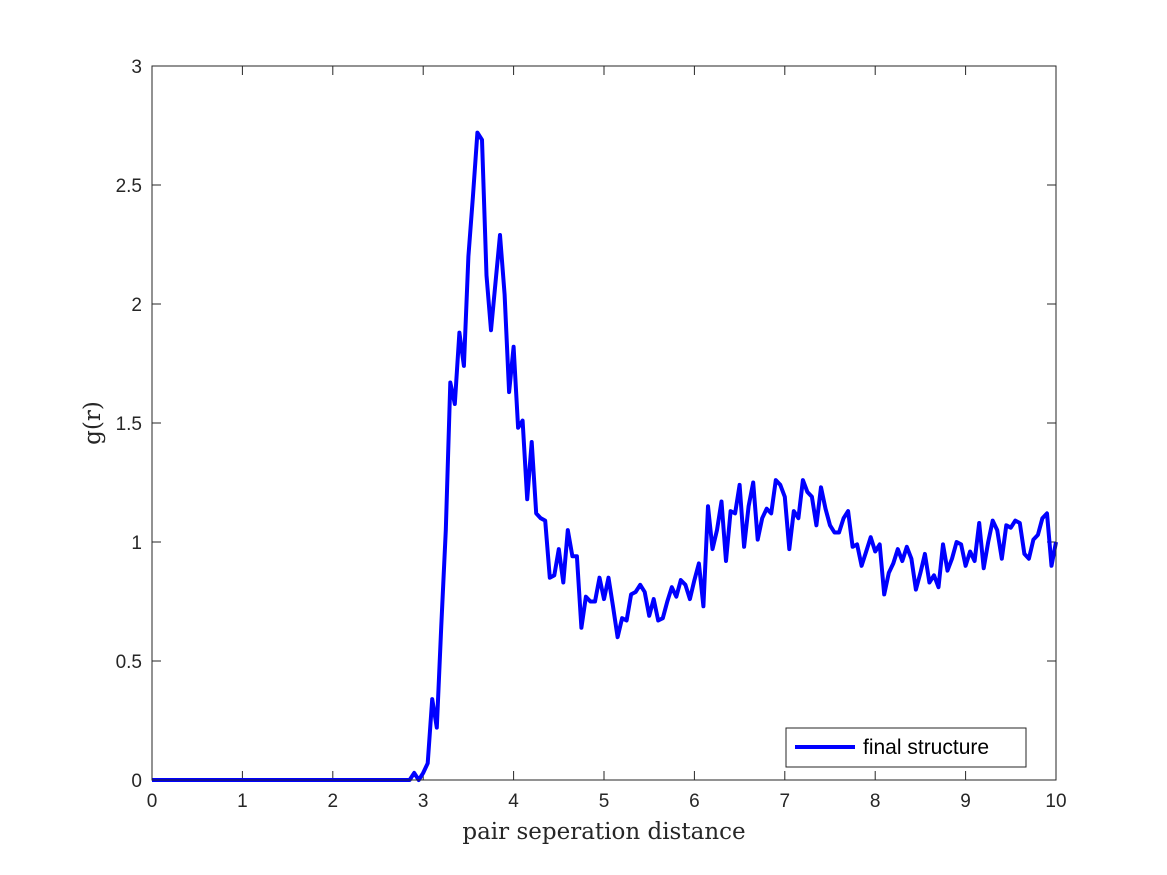  I want to click on x-tick-label: 5, so click(604, 801).